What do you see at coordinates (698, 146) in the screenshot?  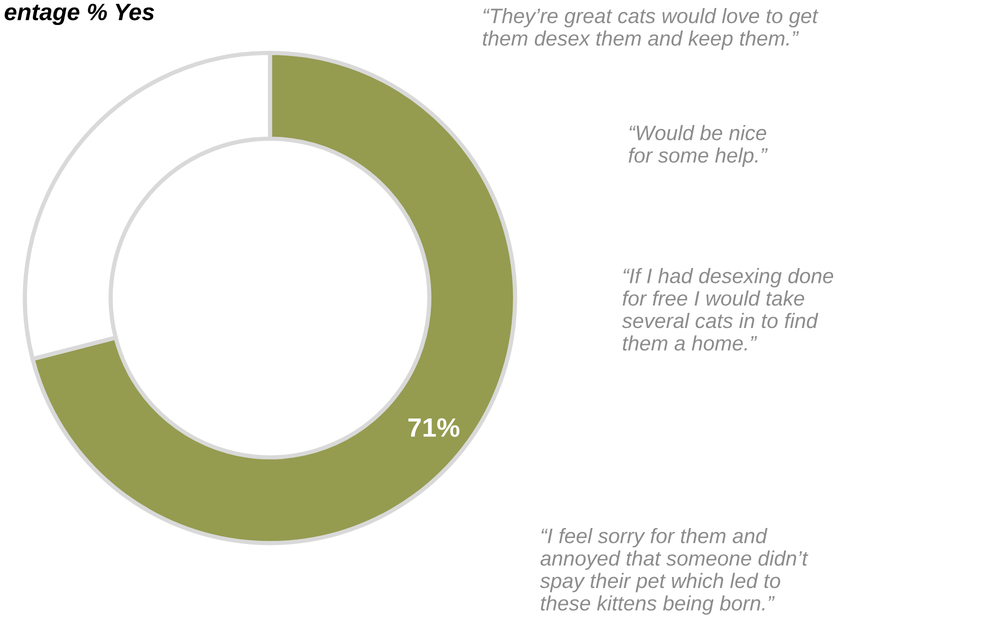 I see `text: “Would be nice for some help.”` at bounding box center [698, 146].